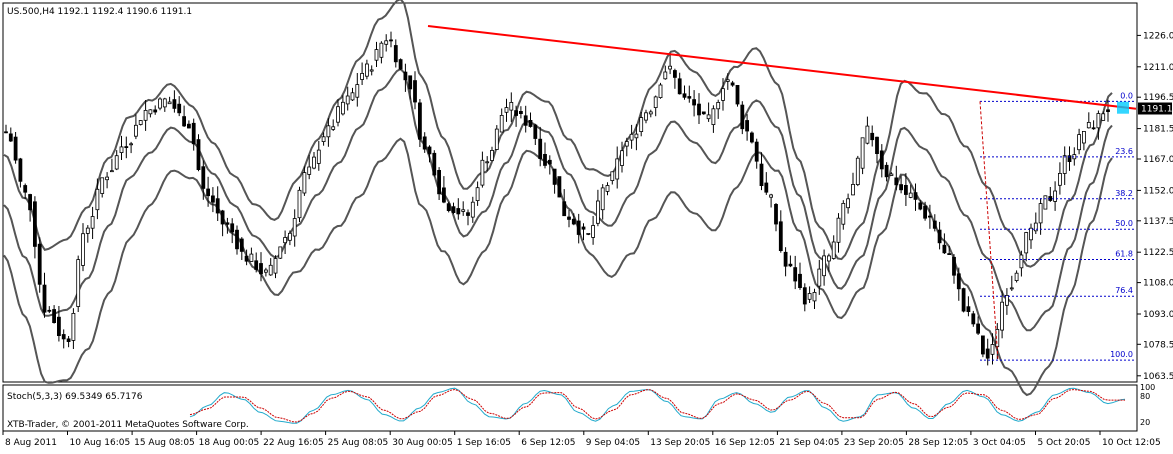  What do you see at coordinates (936, 439) in the screenshot?
I see `x-tick: 28 Sep 12:05` at bounding box center [936, 439].